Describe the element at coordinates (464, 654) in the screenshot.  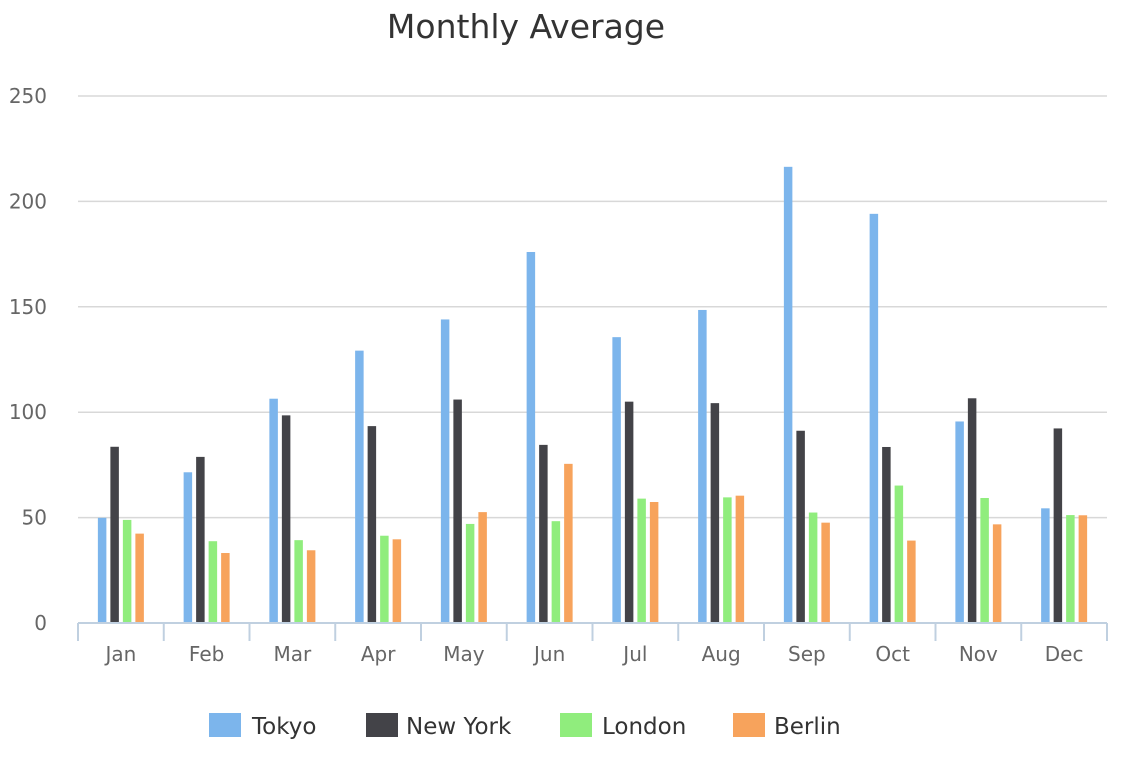
I see `x-tick-label: May` at that location.